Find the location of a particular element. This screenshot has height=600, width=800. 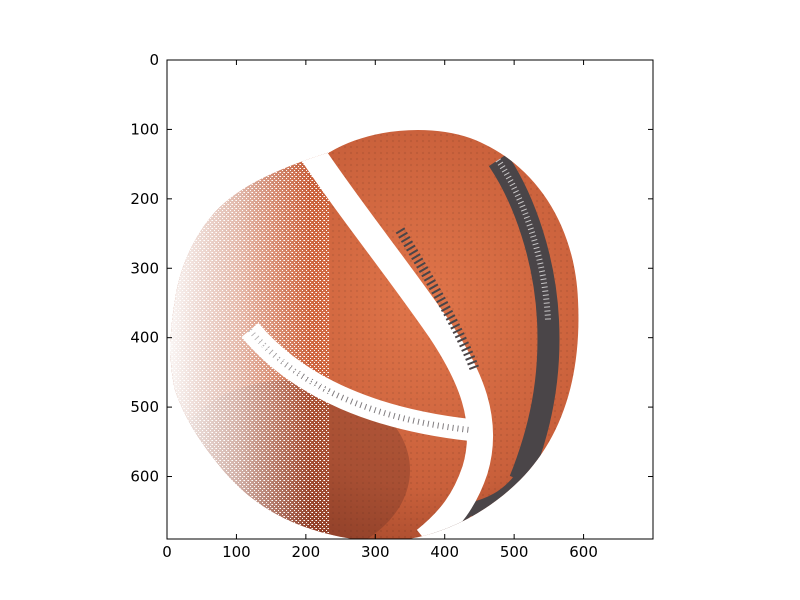

x-tick-label: 400 is located at coordinates (444, 552).